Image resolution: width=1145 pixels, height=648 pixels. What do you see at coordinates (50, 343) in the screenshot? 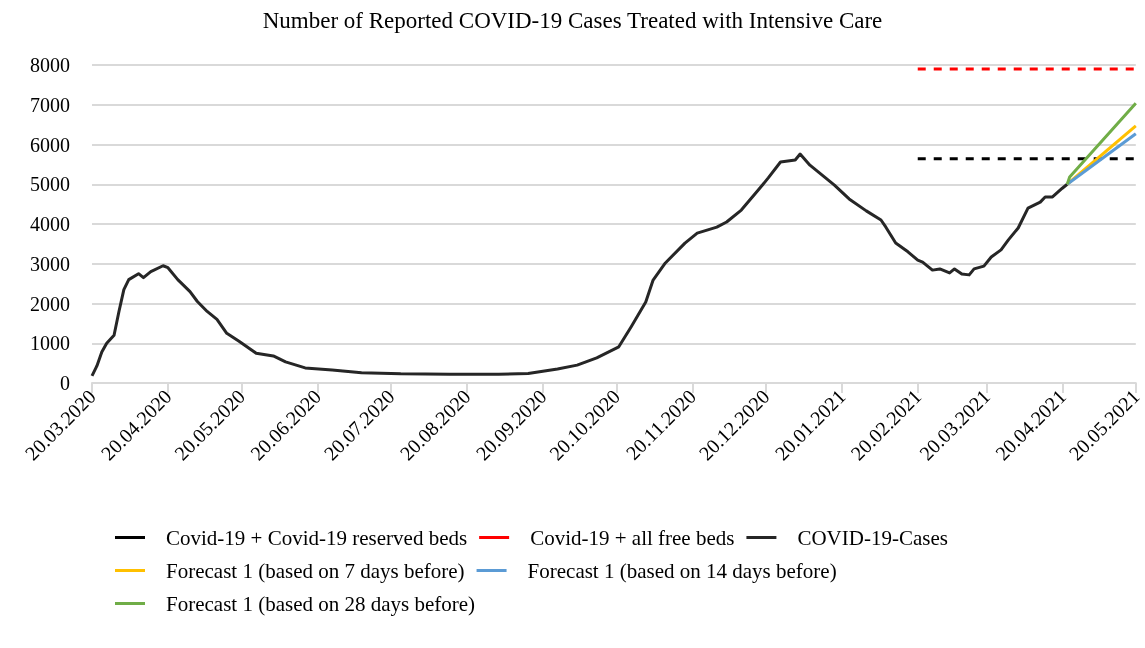
I see `y-tick-label: 1000` at bounding box center [50, 343].